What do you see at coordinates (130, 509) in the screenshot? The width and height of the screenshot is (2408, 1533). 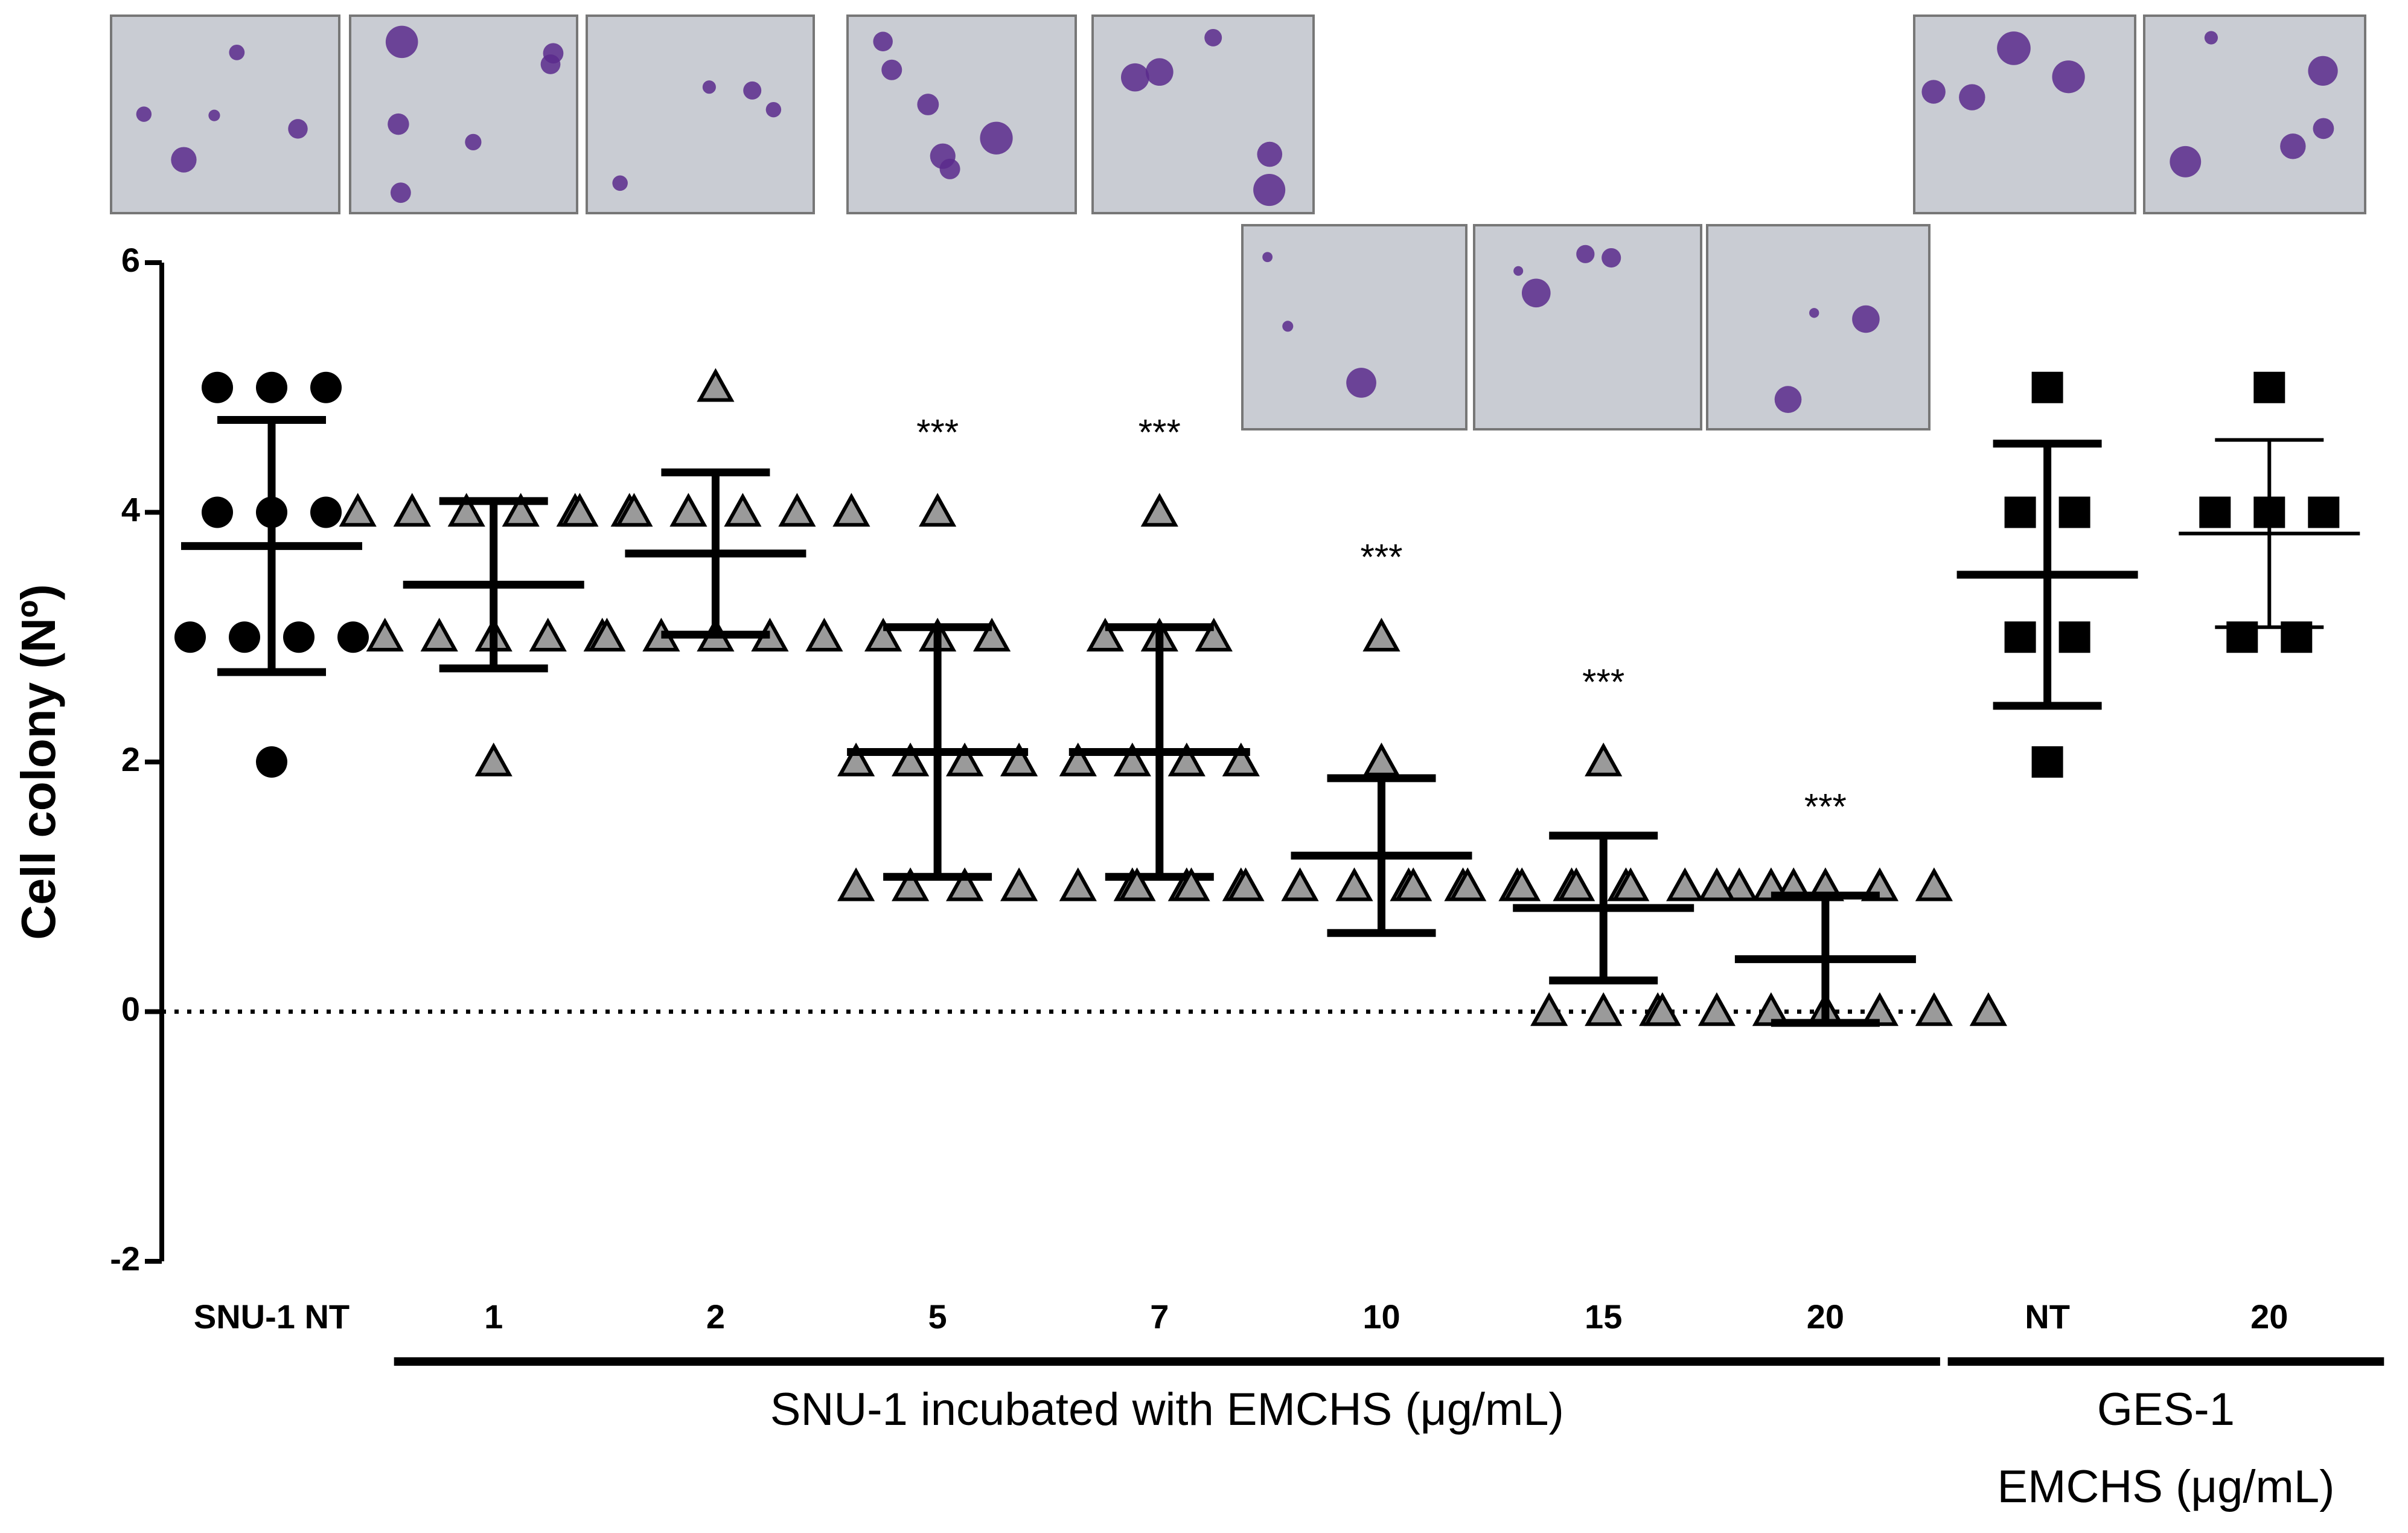 I see `y-tick-label: 4` at bounding box center [130, 509].